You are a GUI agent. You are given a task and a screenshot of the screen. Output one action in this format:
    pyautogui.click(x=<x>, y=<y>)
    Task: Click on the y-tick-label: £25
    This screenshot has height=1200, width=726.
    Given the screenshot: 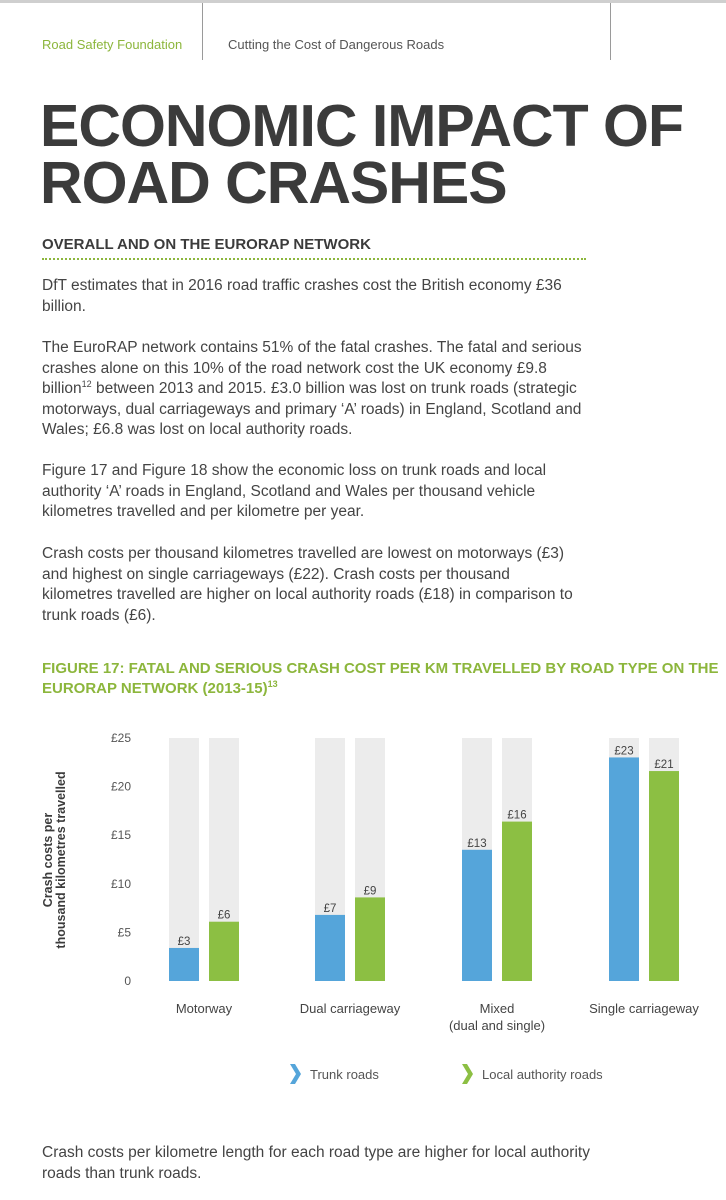 What is the action you would take?
    pyautogui.click(x=121, y=738)
    